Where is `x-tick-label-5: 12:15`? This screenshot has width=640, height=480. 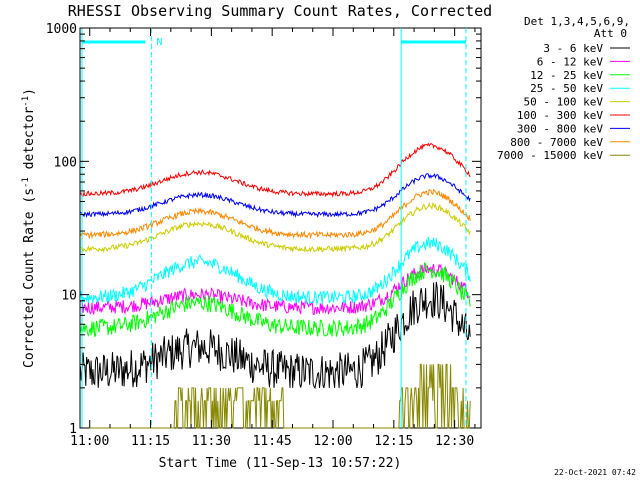 x-tick-label-5: 12:15 is located at coordinates (393, 441).